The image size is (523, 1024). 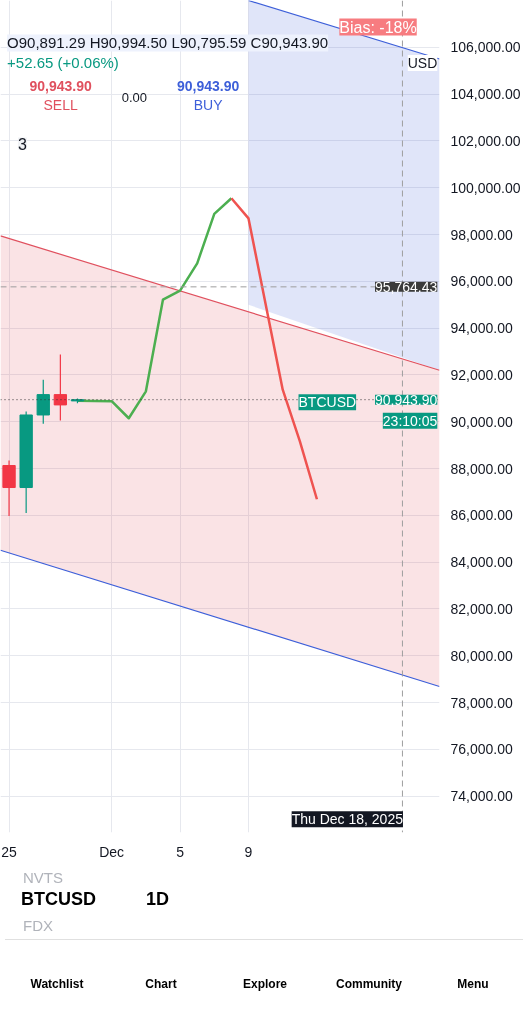 What do you see at coordinates (59, 900) in the screenshot?
I see `text: BTCUSD` at bounding box center [59, 900].